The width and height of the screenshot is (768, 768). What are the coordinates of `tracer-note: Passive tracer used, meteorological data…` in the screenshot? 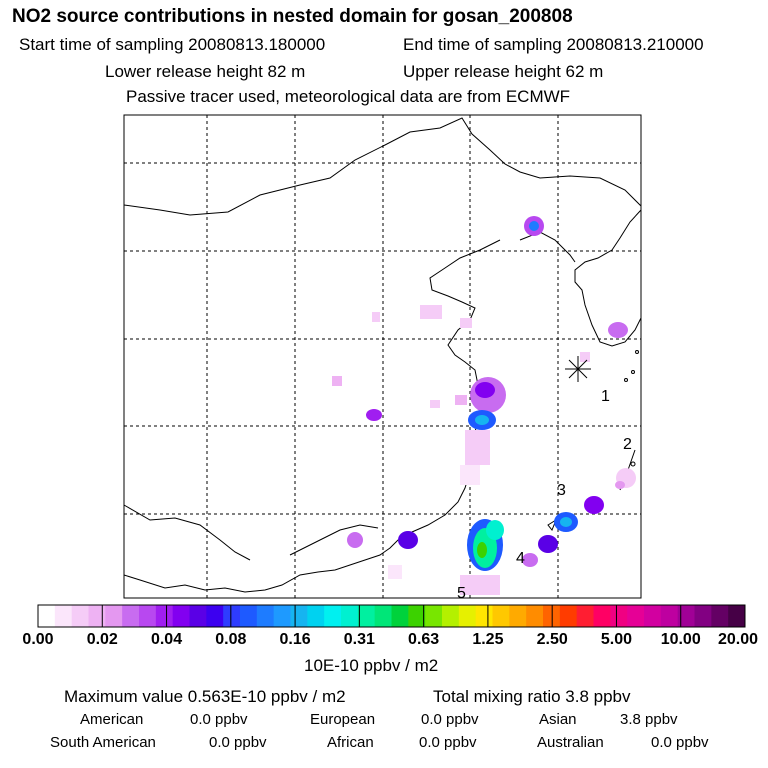 It's located at (348, 96).